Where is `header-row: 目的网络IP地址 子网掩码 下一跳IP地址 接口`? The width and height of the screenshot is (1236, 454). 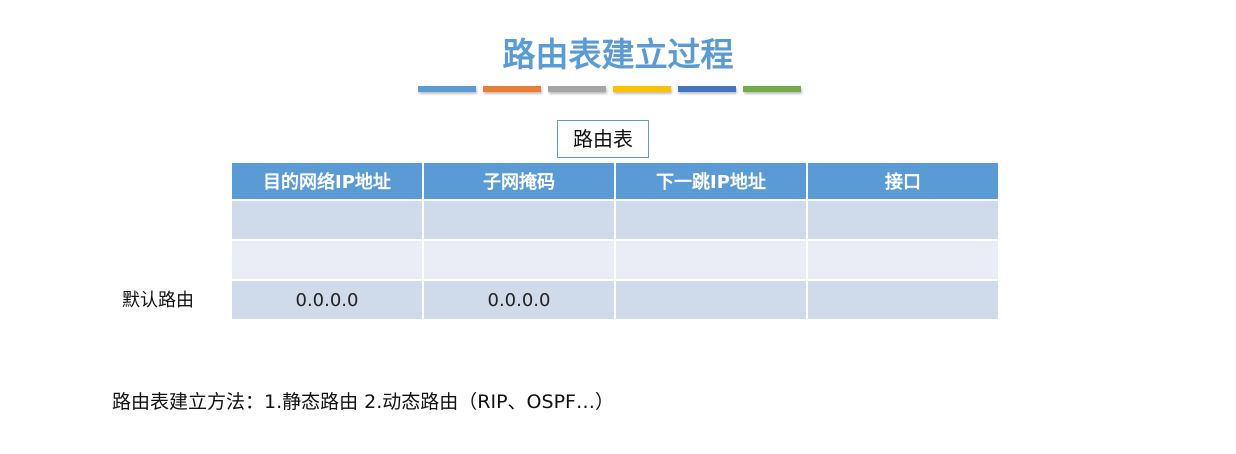 header-row: 目的网络IP地址 子网掩码 下一跳IP地址 接口 is located at coordinates (615, 181).